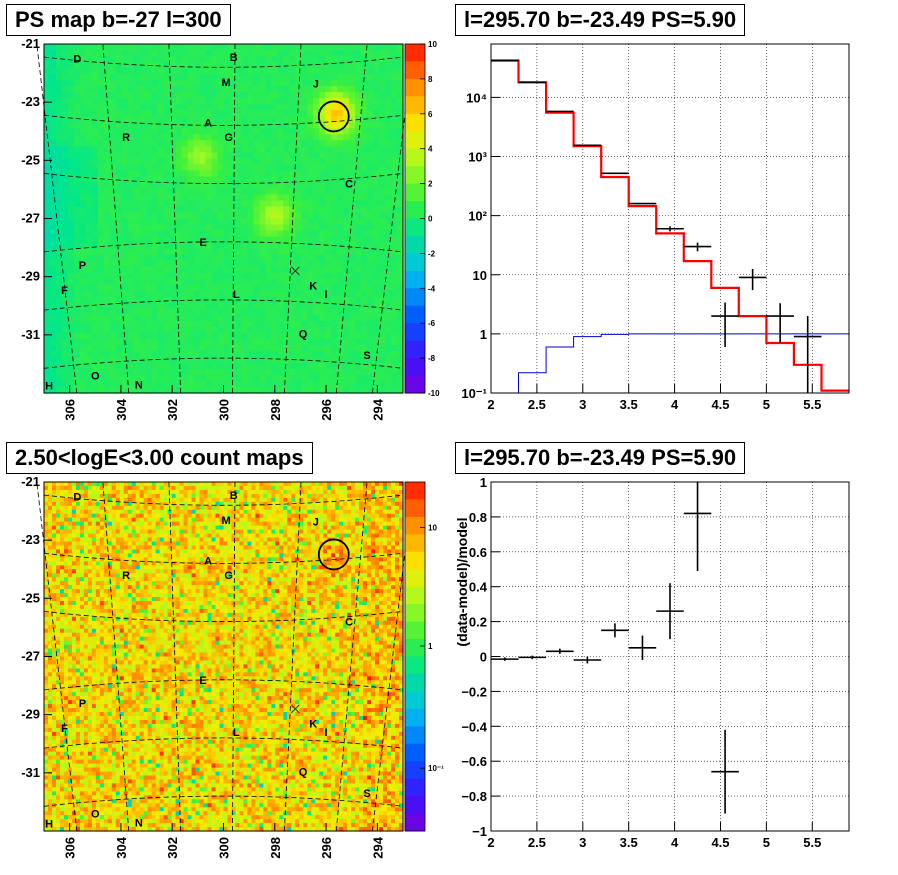  What do you see at coordinates (415, 279) in the screenshot?
I see `colorbar-segment` at bounding box center [415, 279].